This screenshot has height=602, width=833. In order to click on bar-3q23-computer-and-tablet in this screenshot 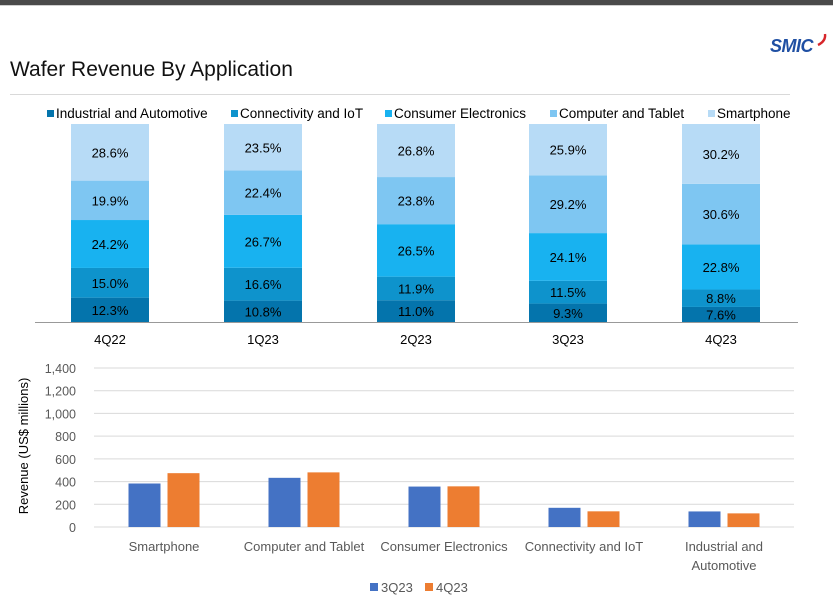, I will do `click(284, 502)`.